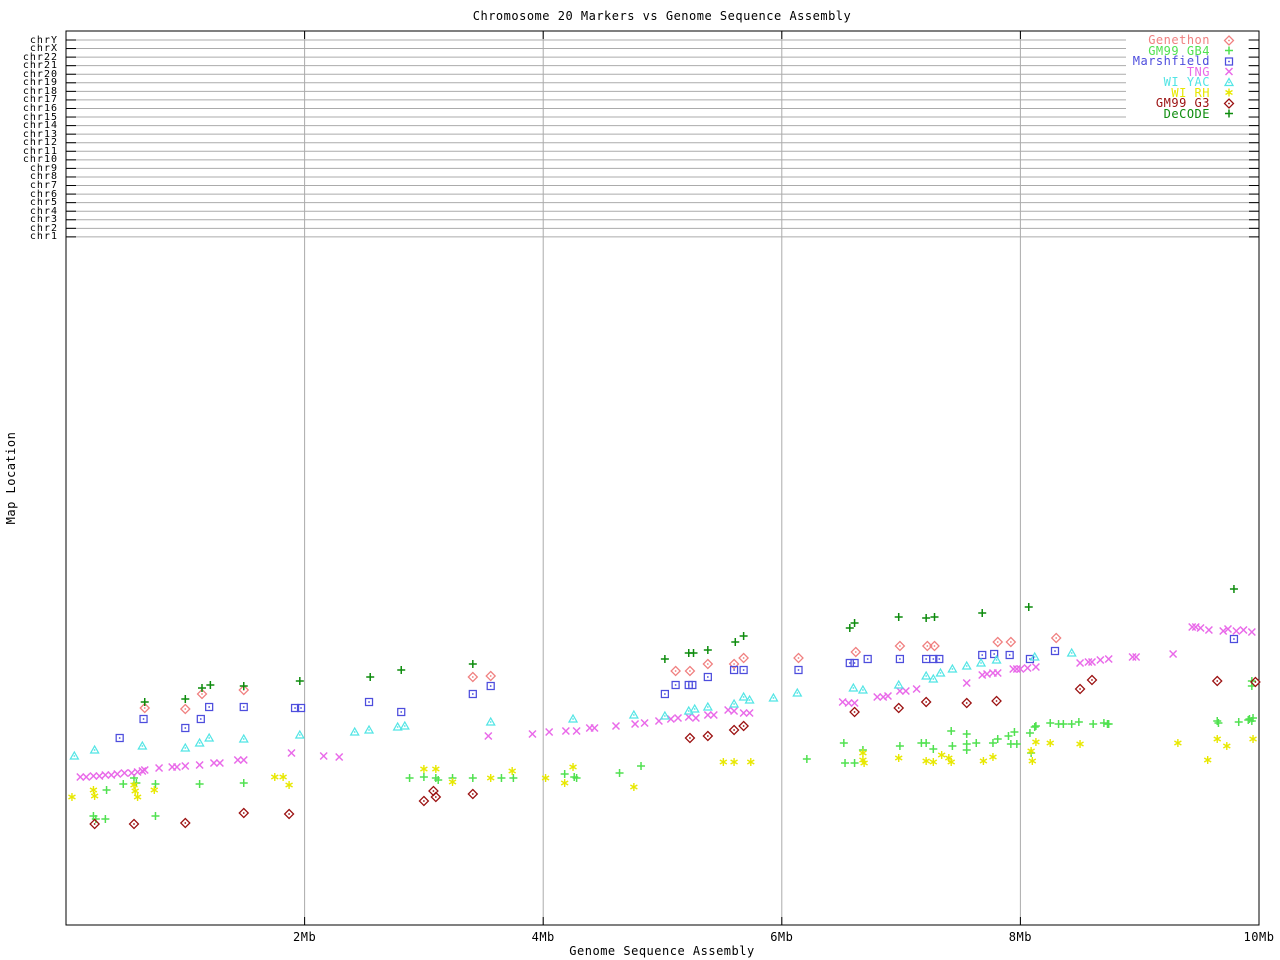 The image size is (1280, 960). I want to click on legend-row: DeCODE, so click(1187, 113).